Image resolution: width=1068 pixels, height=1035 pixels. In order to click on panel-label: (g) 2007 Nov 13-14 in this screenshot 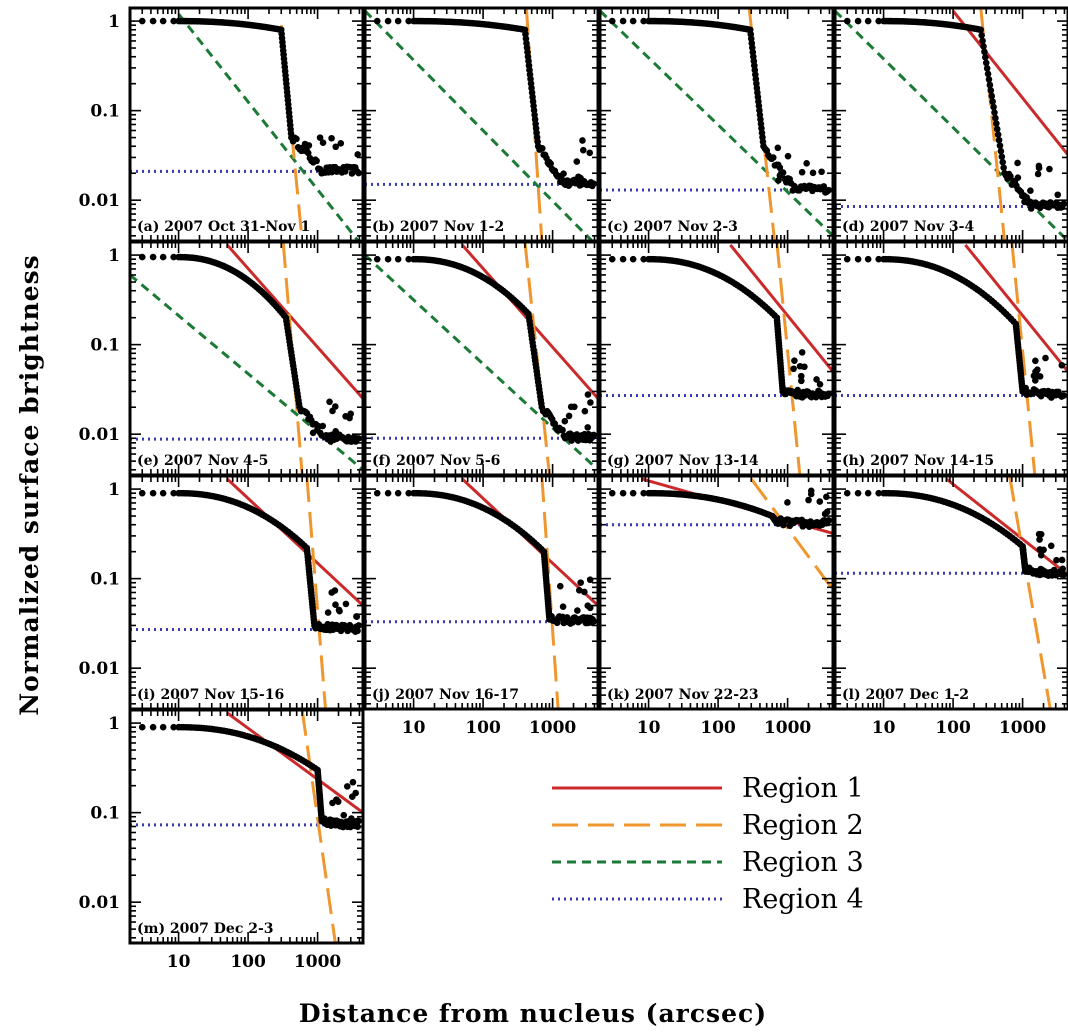, I will do `click(683, 461)`.